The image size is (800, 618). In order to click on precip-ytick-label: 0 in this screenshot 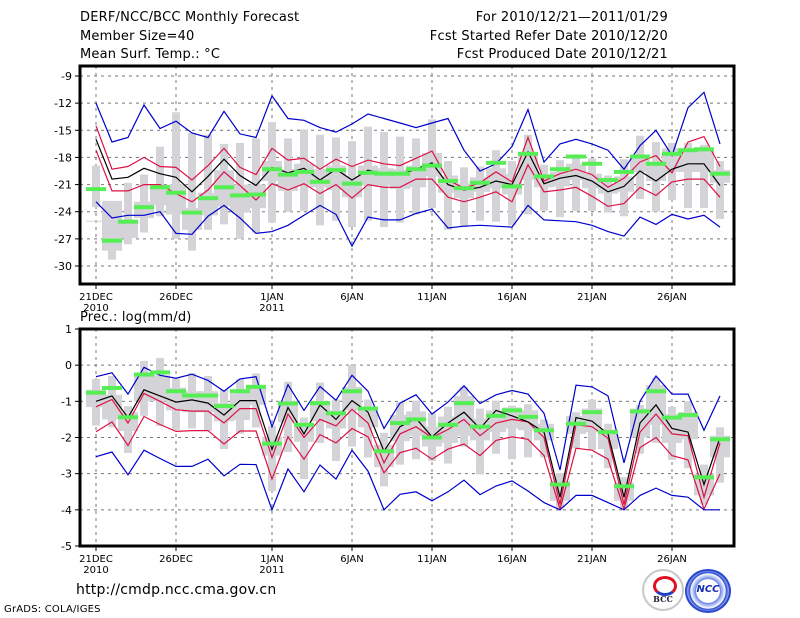, I will do `click(68, 365)`.